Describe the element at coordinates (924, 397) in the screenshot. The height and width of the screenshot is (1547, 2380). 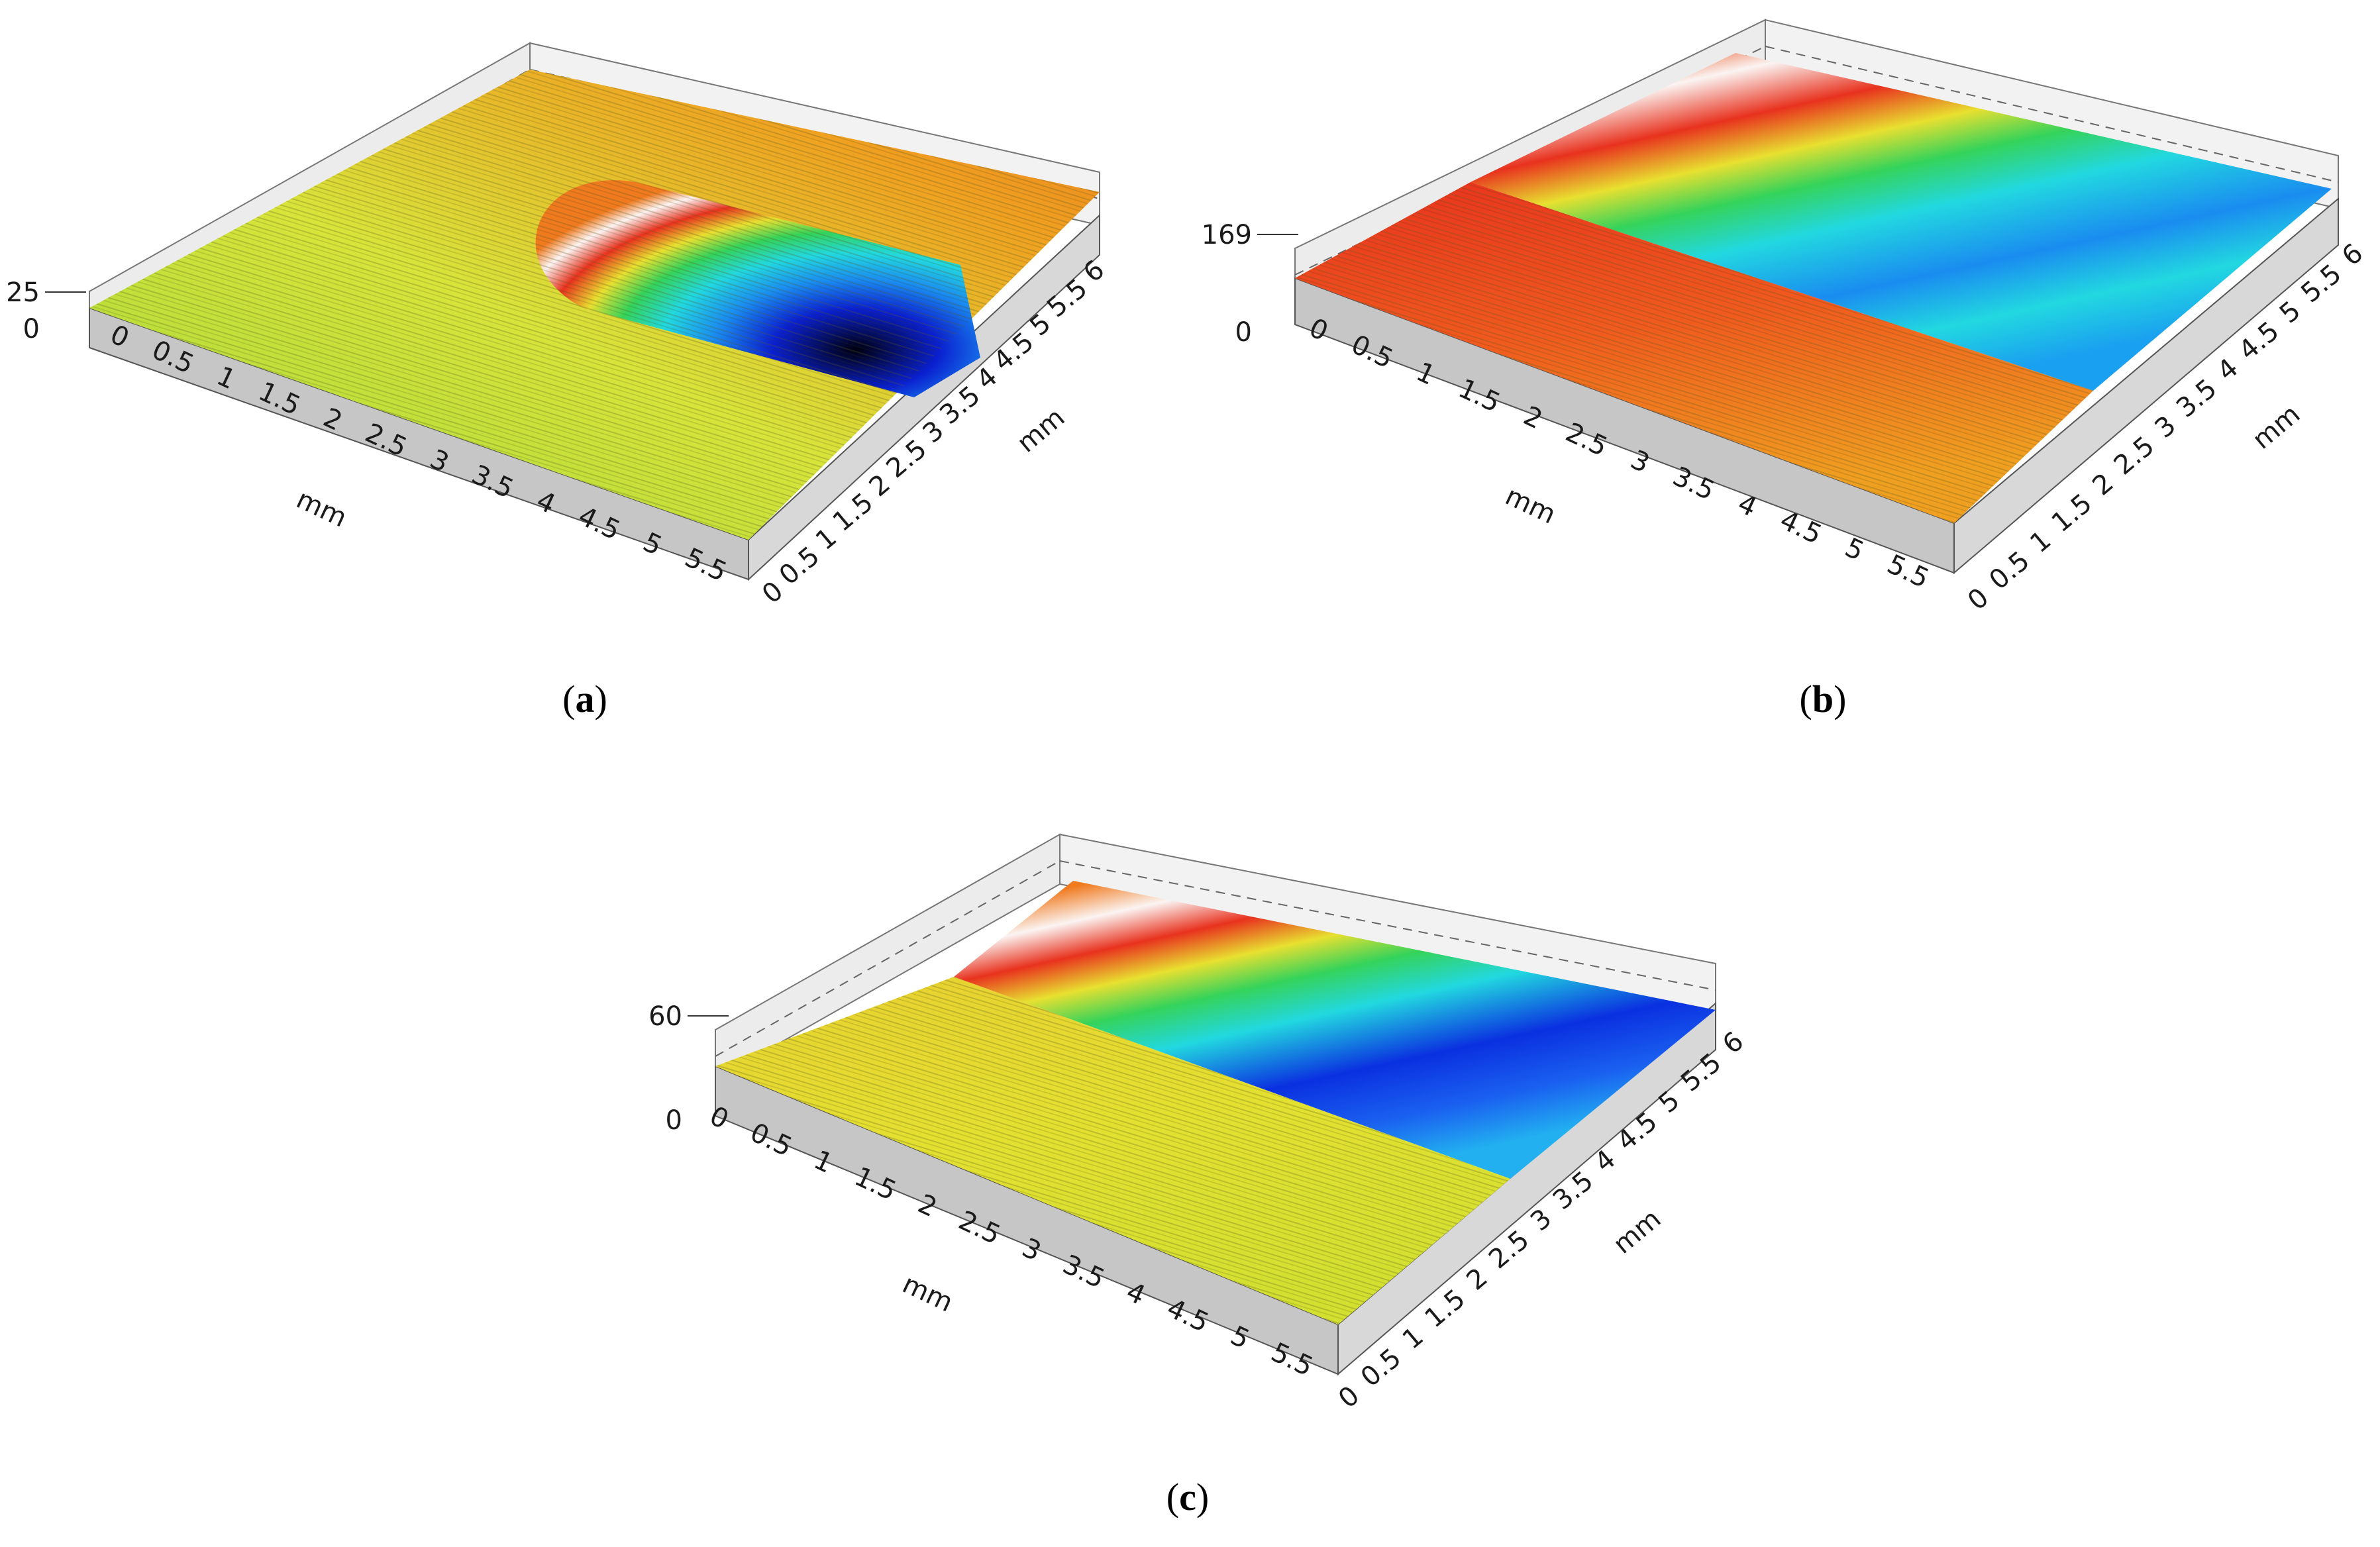
I see `panel-a-right-side` at that location.